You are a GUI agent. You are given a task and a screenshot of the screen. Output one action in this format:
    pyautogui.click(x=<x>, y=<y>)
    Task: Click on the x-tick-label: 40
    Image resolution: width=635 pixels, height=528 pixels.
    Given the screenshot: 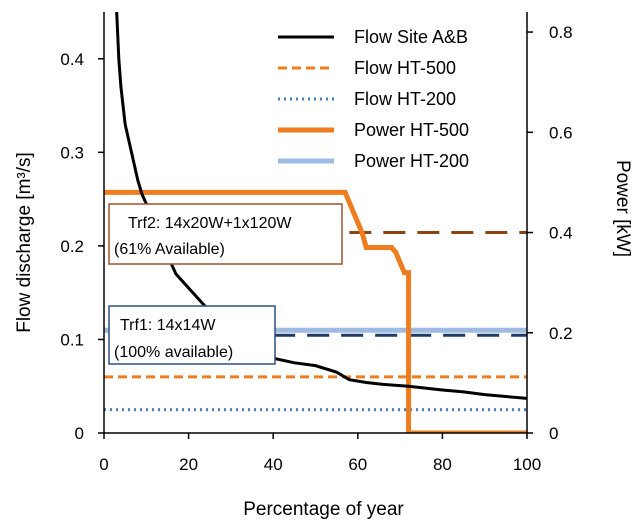 What is the action you would take?
    pyautogui.click(x=273, y=464)
    